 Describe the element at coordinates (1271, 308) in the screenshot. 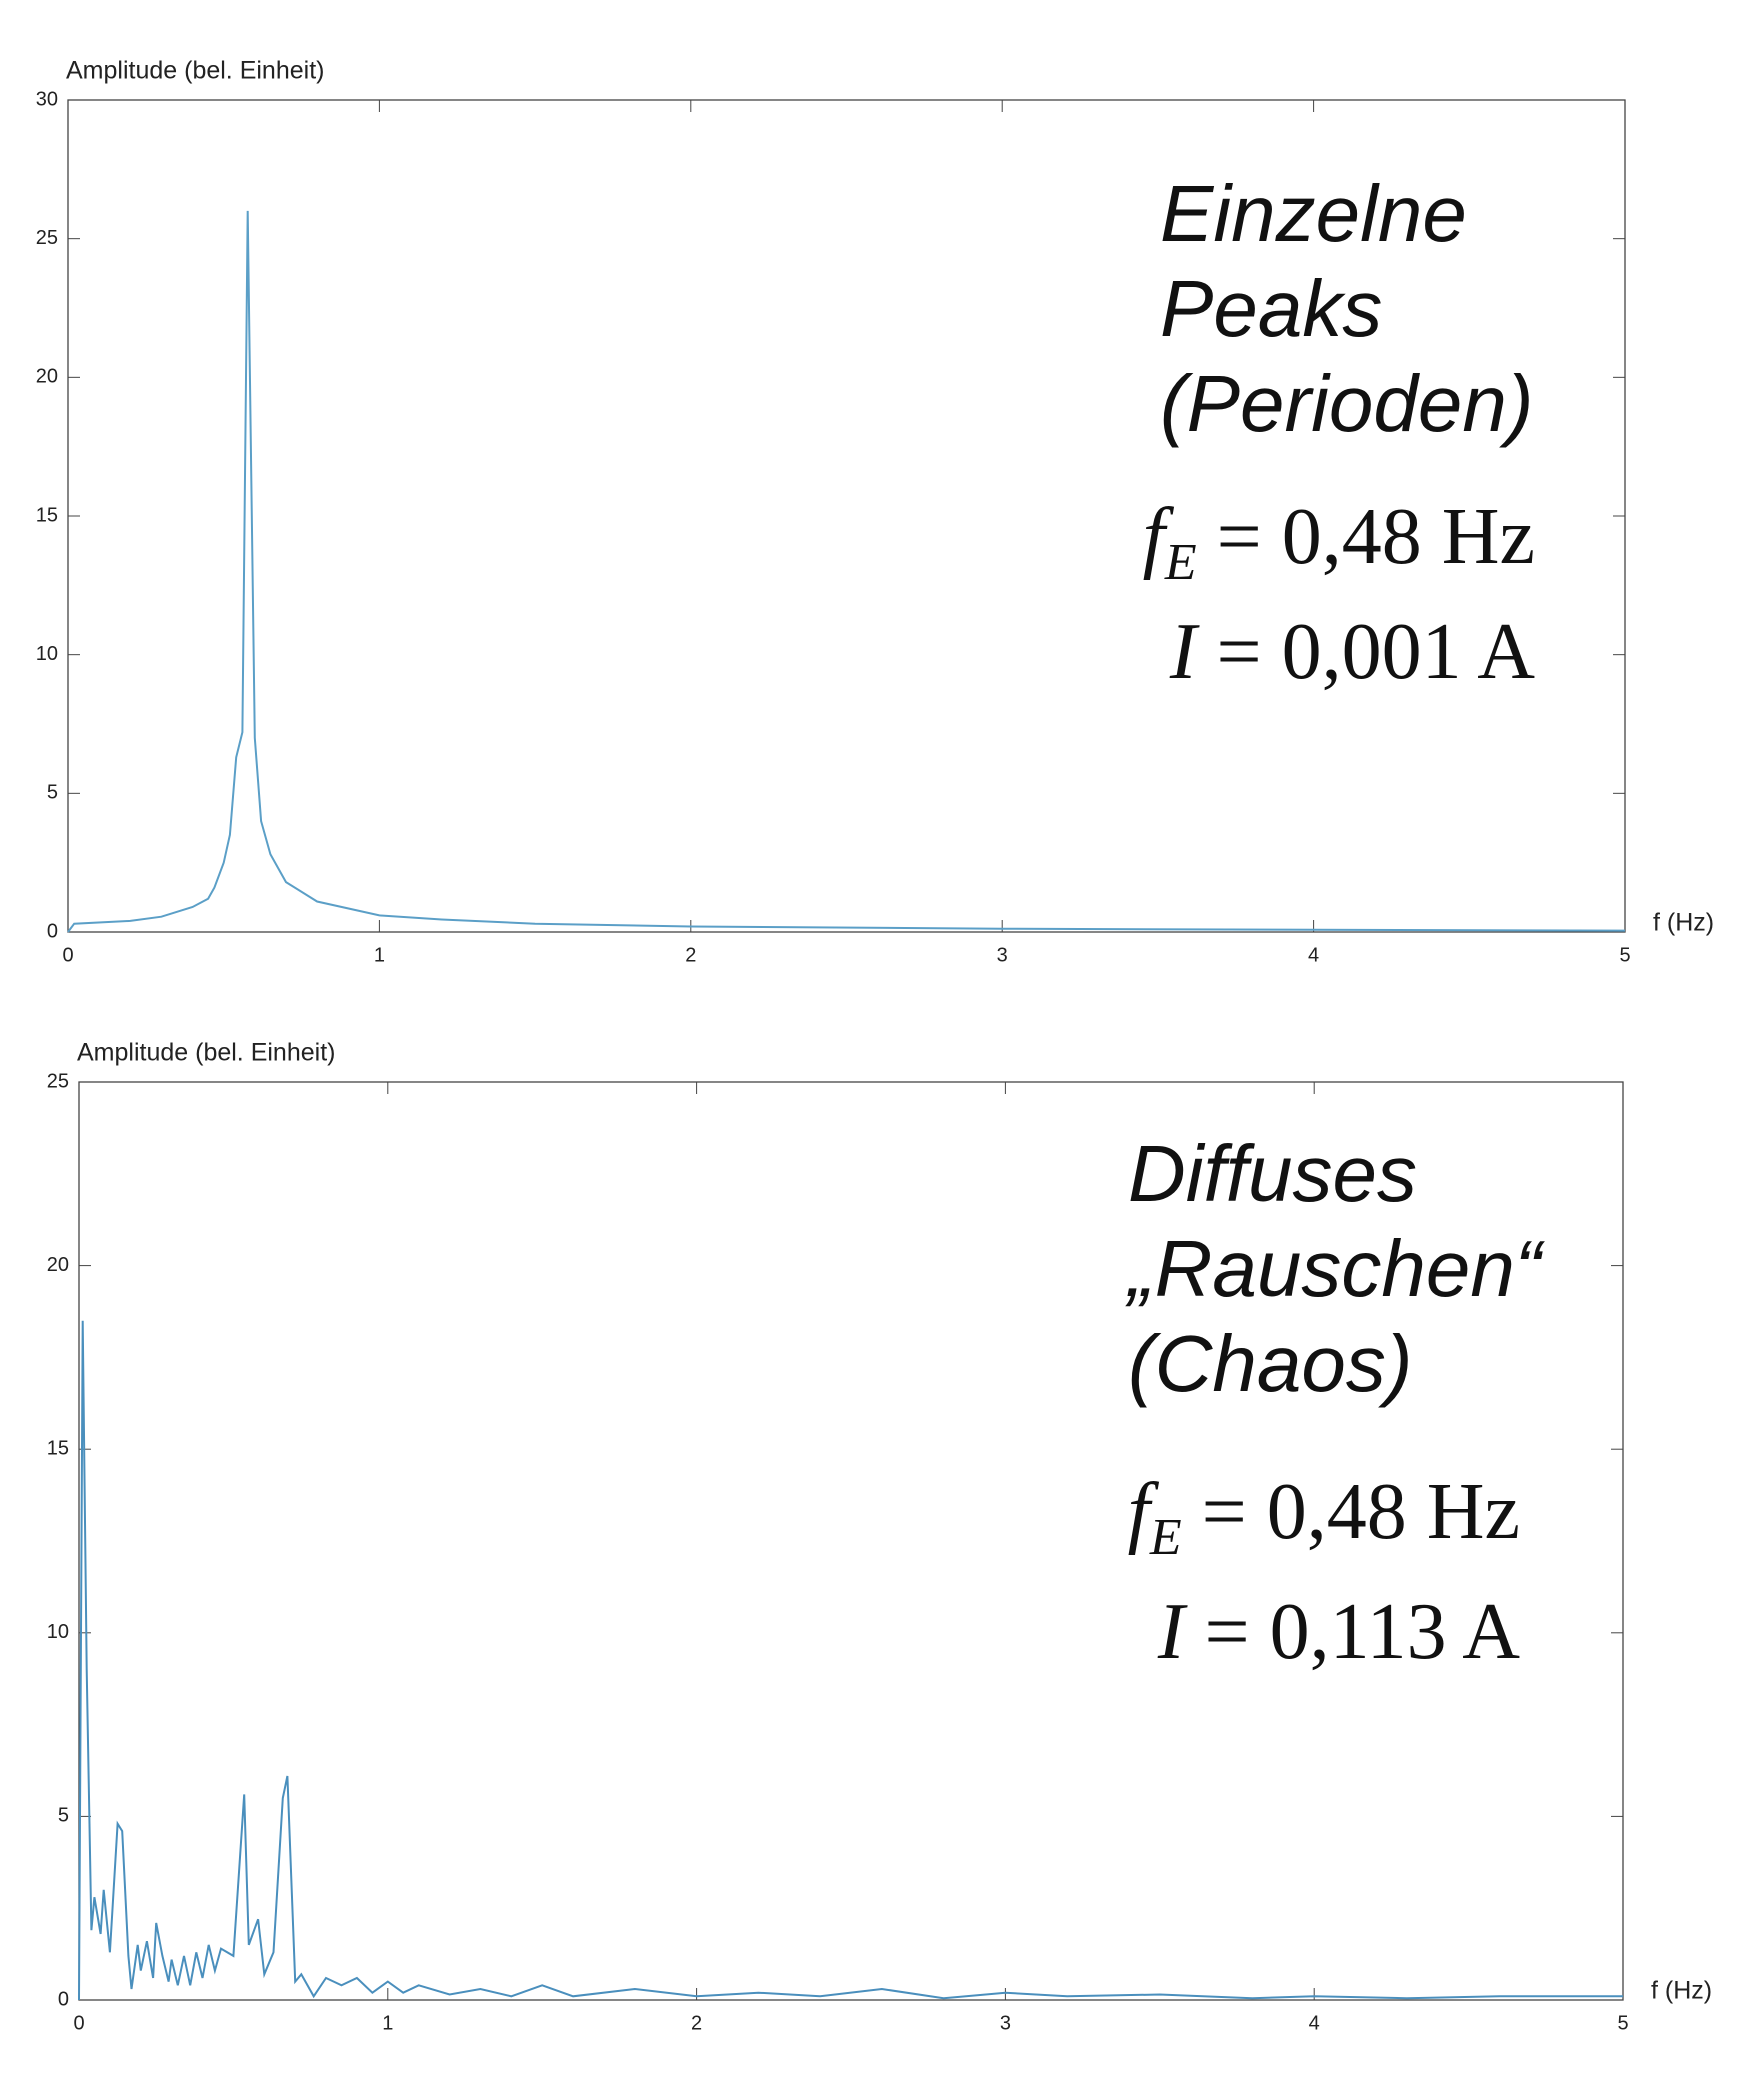

I see `annotation-heading: Peaks` at that location.